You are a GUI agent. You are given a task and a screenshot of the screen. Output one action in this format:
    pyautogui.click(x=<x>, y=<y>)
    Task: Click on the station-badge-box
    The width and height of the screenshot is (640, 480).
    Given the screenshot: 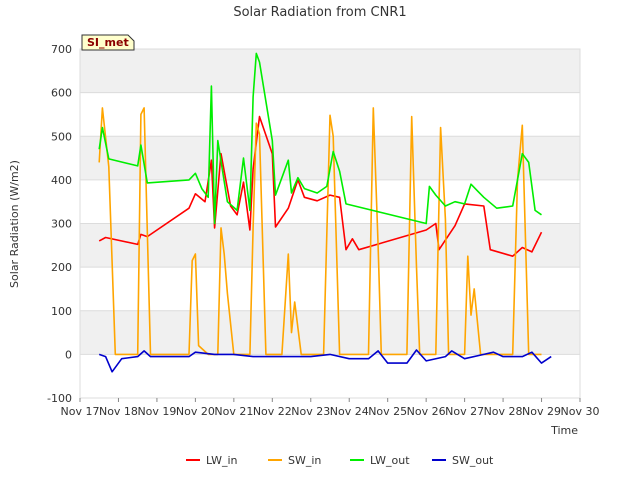 What is the action you would take?
    pyautogui.click(x=108, y=42)
    